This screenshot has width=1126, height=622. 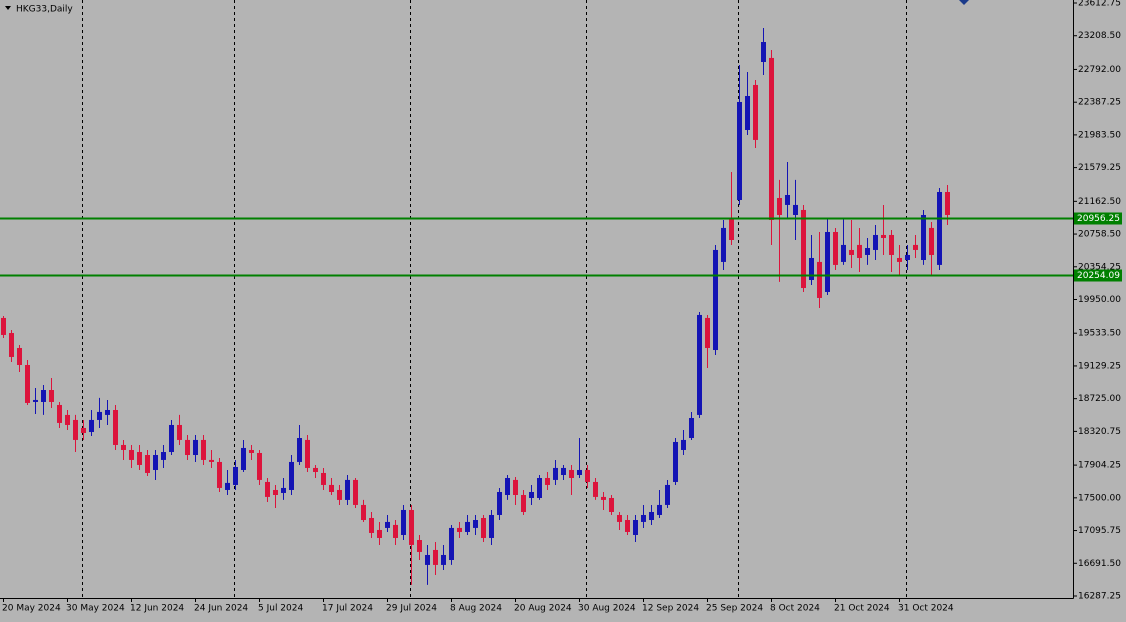 I want to click on x-tick-label: 12 Jun 2024, so click(x=157, y=609).